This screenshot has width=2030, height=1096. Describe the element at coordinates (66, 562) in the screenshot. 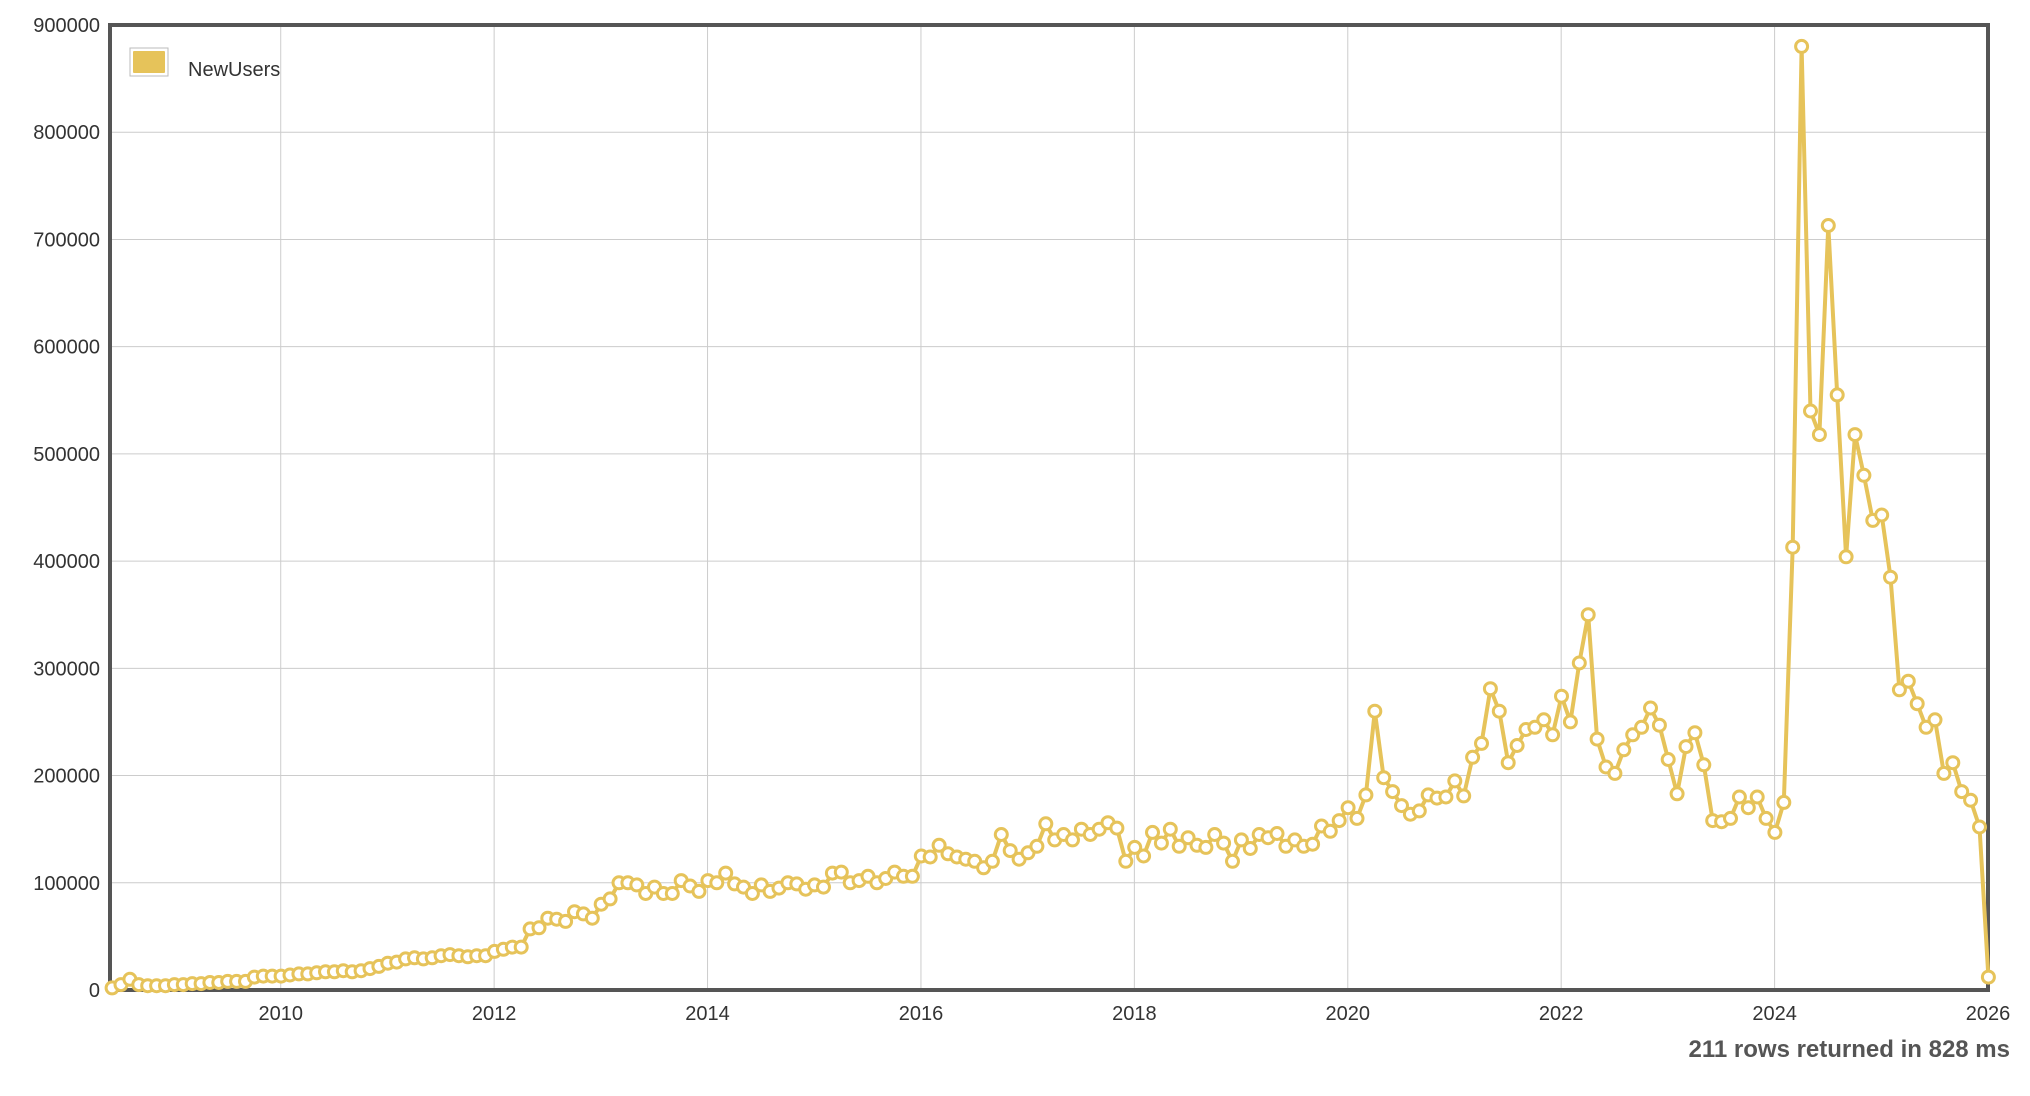

I see `y-tick-label: 400000` at that location.